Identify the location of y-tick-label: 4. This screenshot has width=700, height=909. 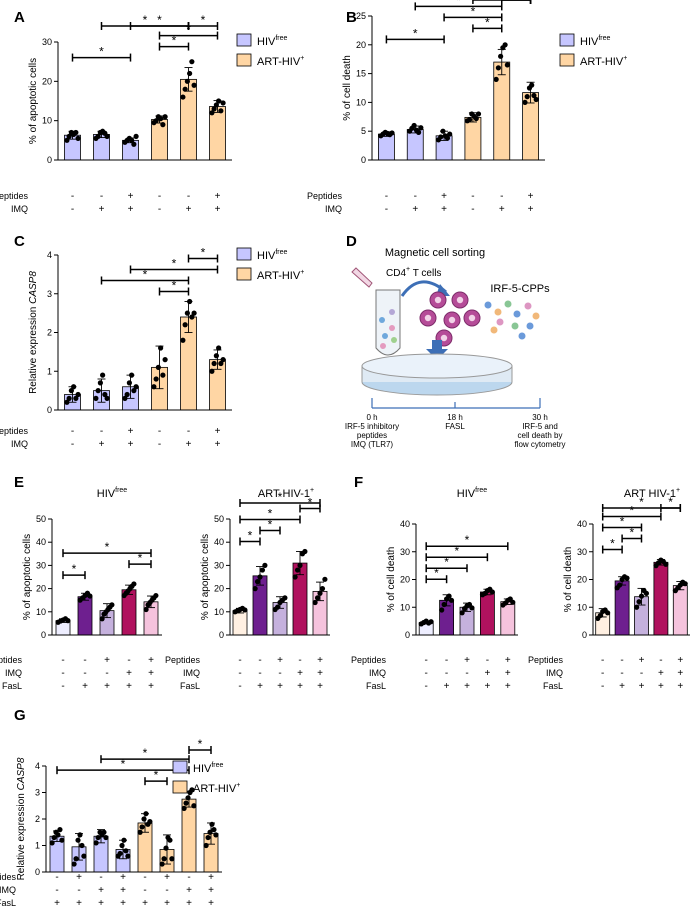
(49, 255).